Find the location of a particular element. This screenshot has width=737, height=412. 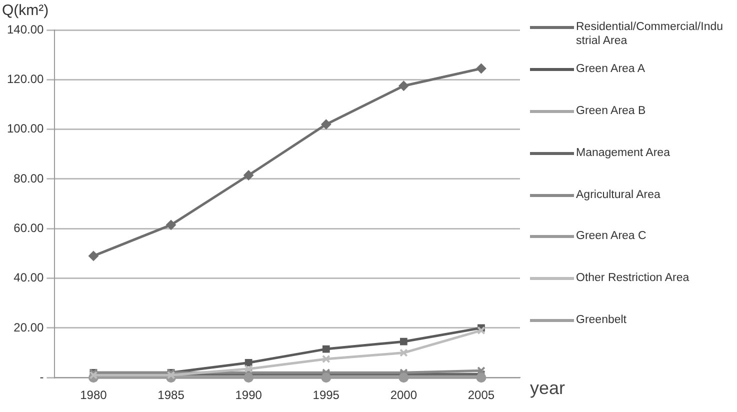

x-axis-title: year is located at coordinates (548, 388).